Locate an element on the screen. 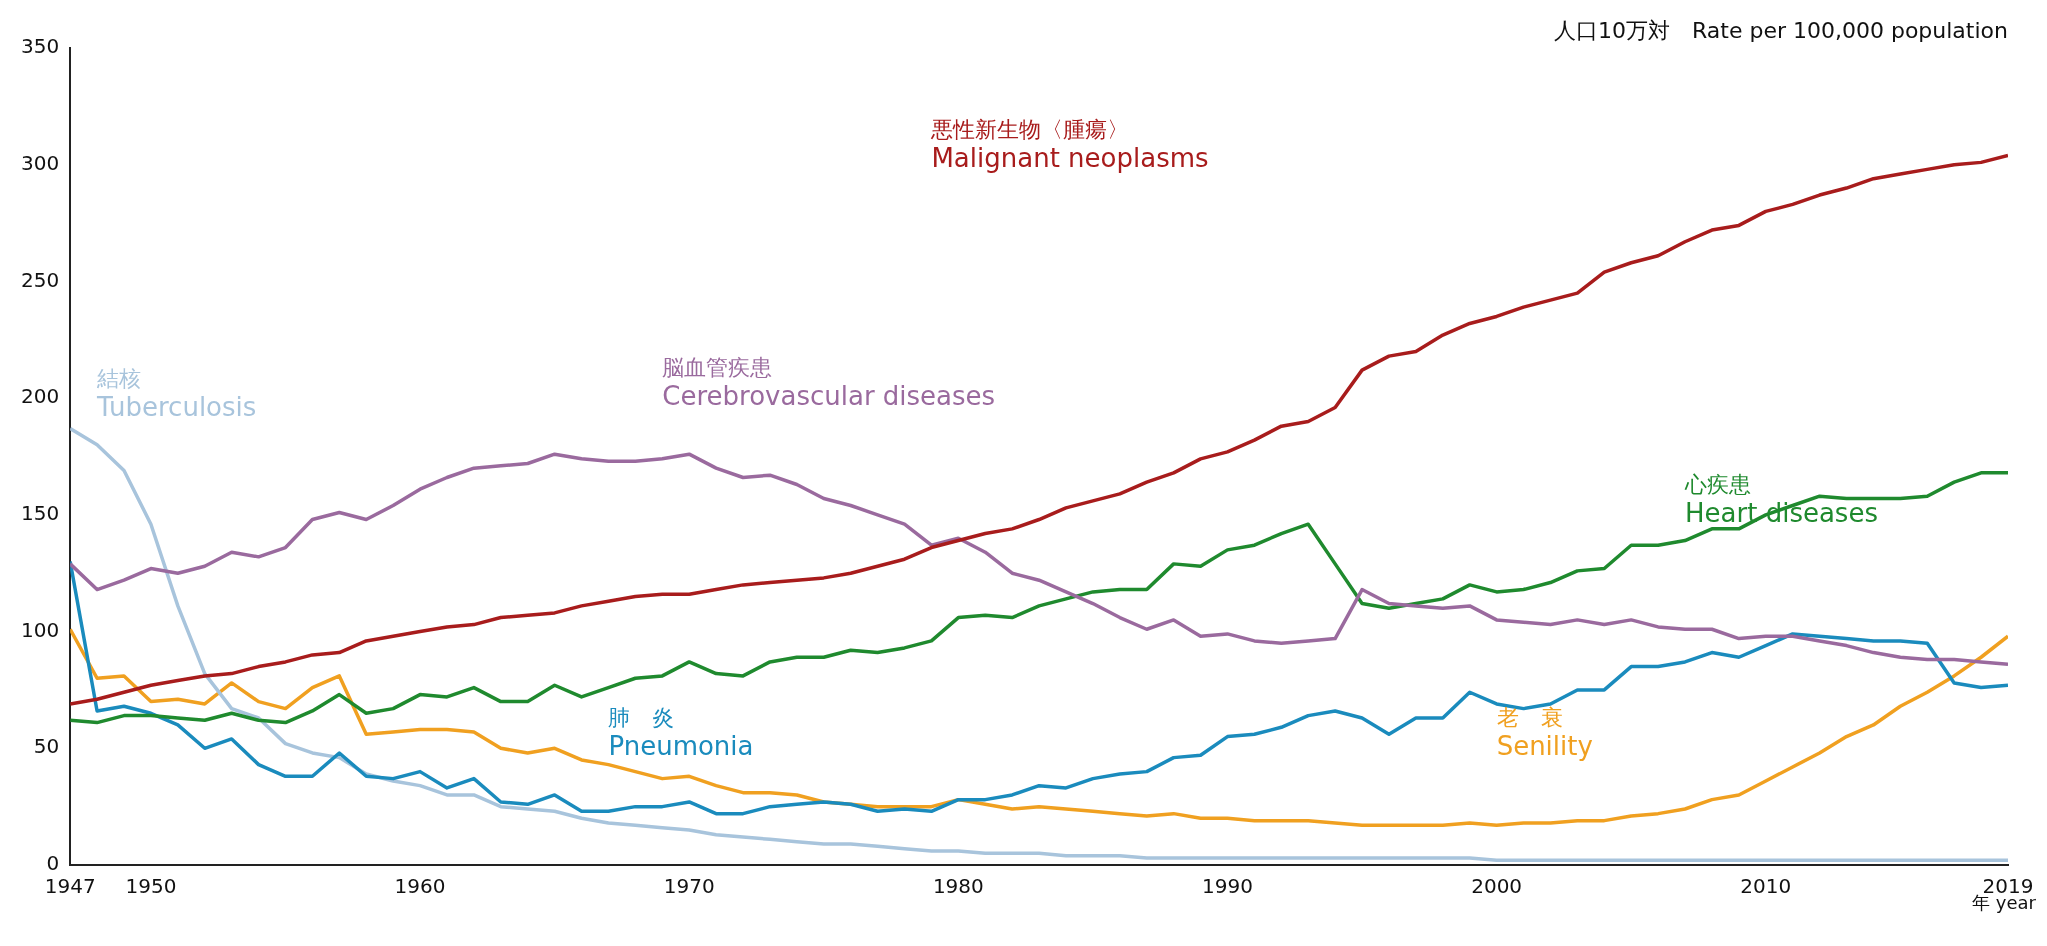 The width and height of the screenshot is (2047, 946). y-axis-title: 人口10万対 Rate per 100,000 population is located at coordinates (1780, 30).